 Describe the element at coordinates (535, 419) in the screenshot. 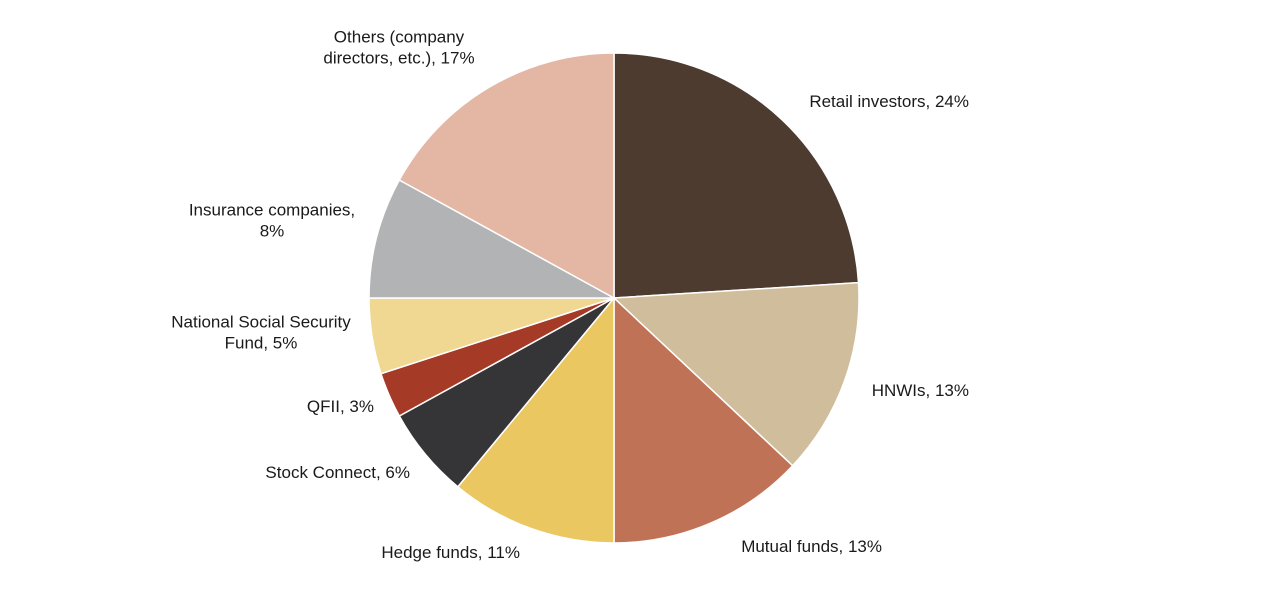

I see `pie-slice-hedge-funds` at that location.